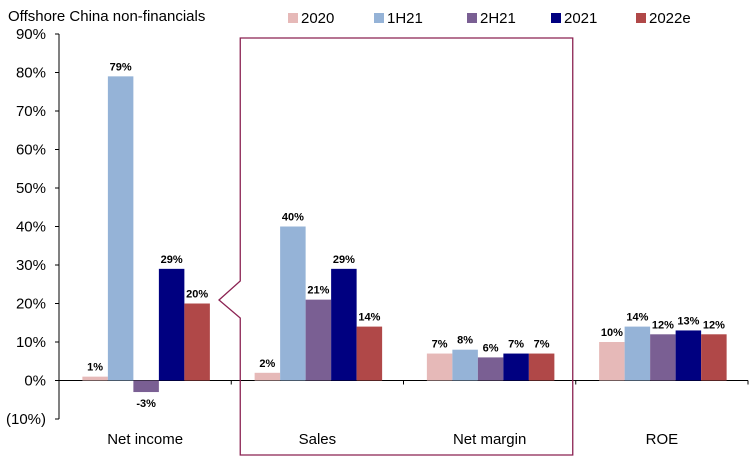  I want to click on bar-roe-2021, so click(688, 355).